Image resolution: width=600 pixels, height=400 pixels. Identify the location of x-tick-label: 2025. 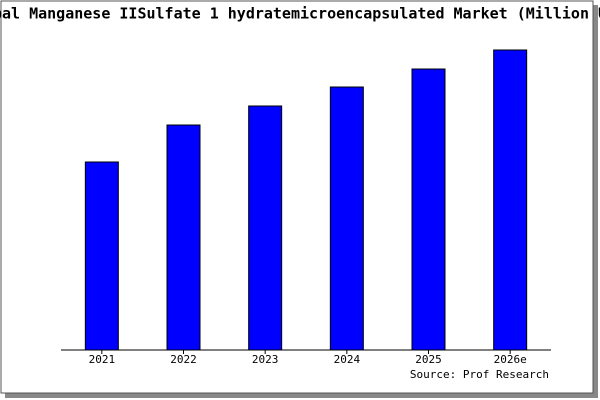
(428, 359).